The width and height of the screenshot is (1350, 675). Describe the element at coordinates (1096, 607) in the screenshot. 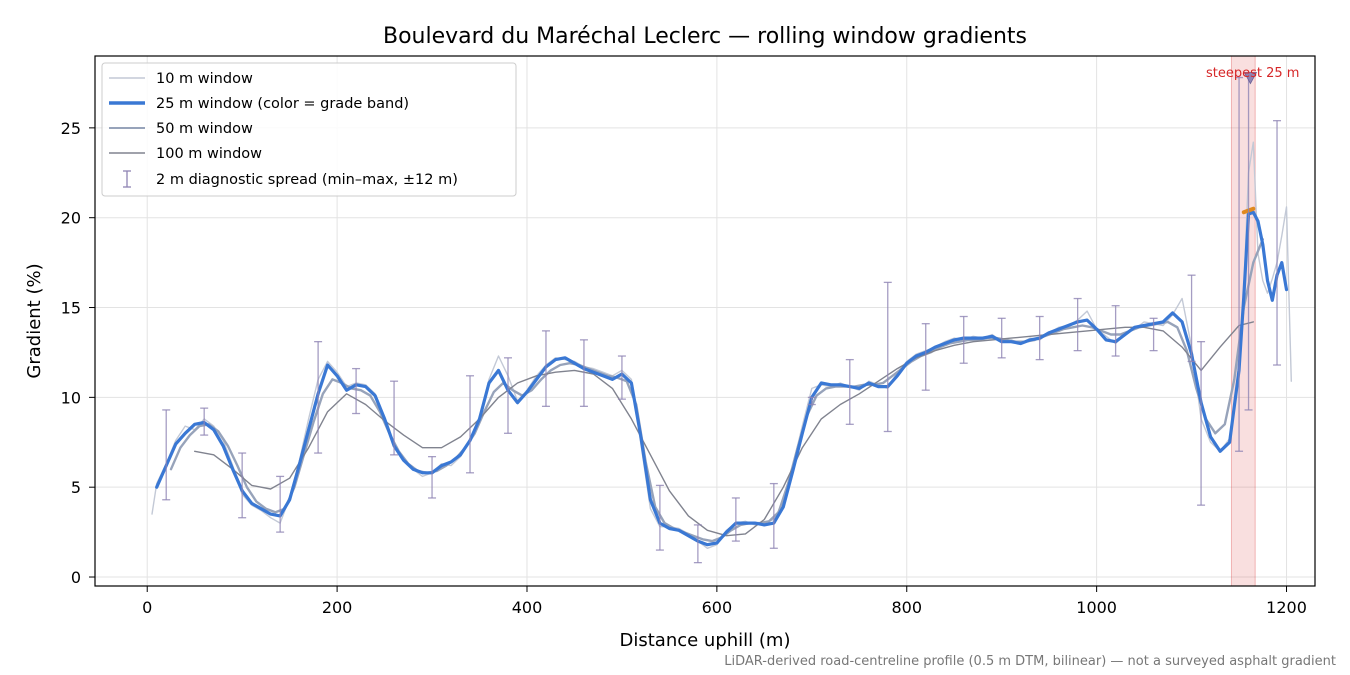

I see `x-tick-label: 1000` at that location.